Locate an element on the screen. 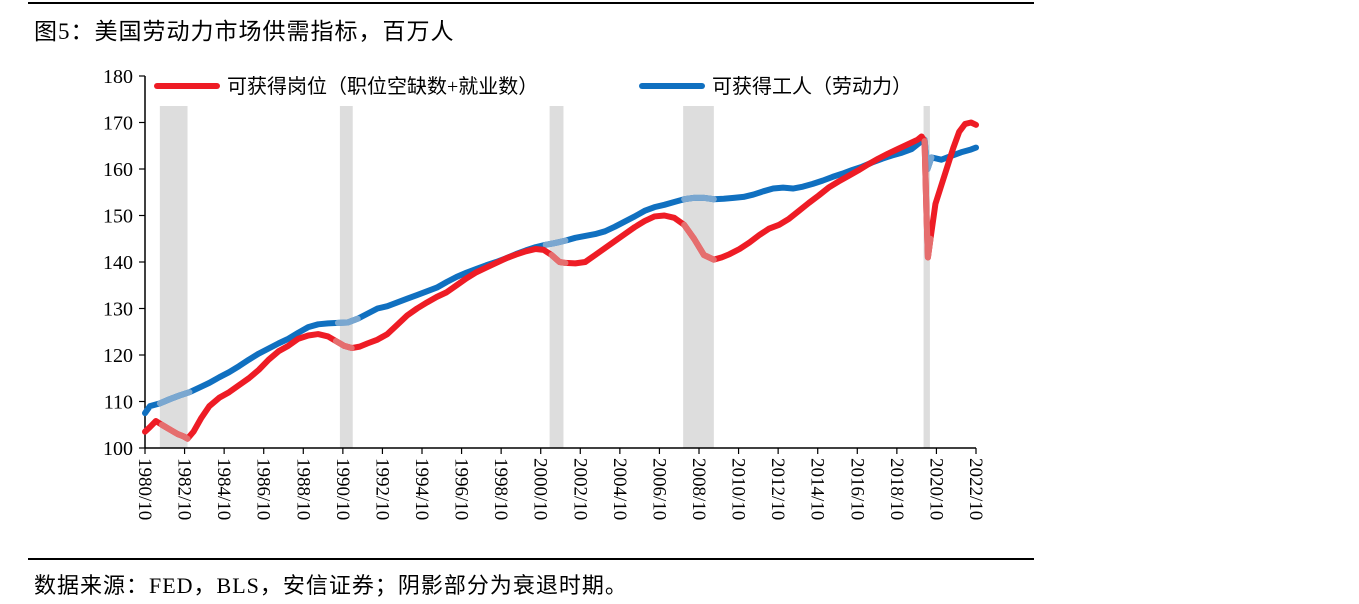 The height and width of the screenshot is (604, 1359). x-tick-label-1994/10: 1994/10 is located at coordinates (421, 489).